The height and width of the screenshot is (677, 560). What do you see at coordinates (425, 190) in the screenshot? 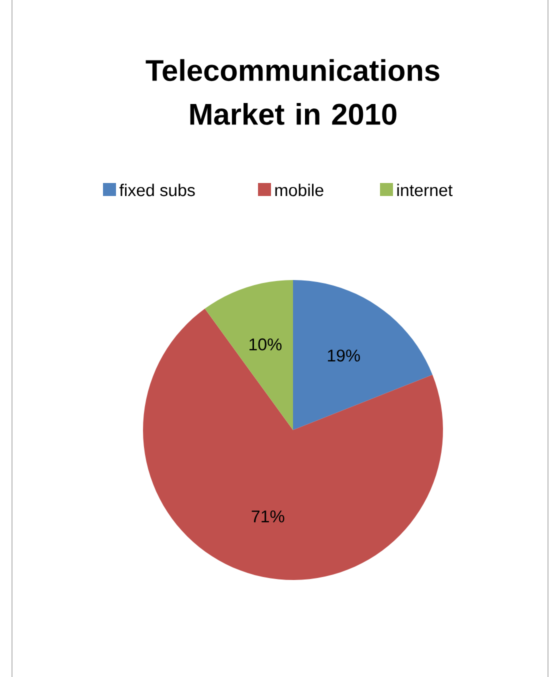
I see `legend-label: internet` at bounding box center [425, 190].